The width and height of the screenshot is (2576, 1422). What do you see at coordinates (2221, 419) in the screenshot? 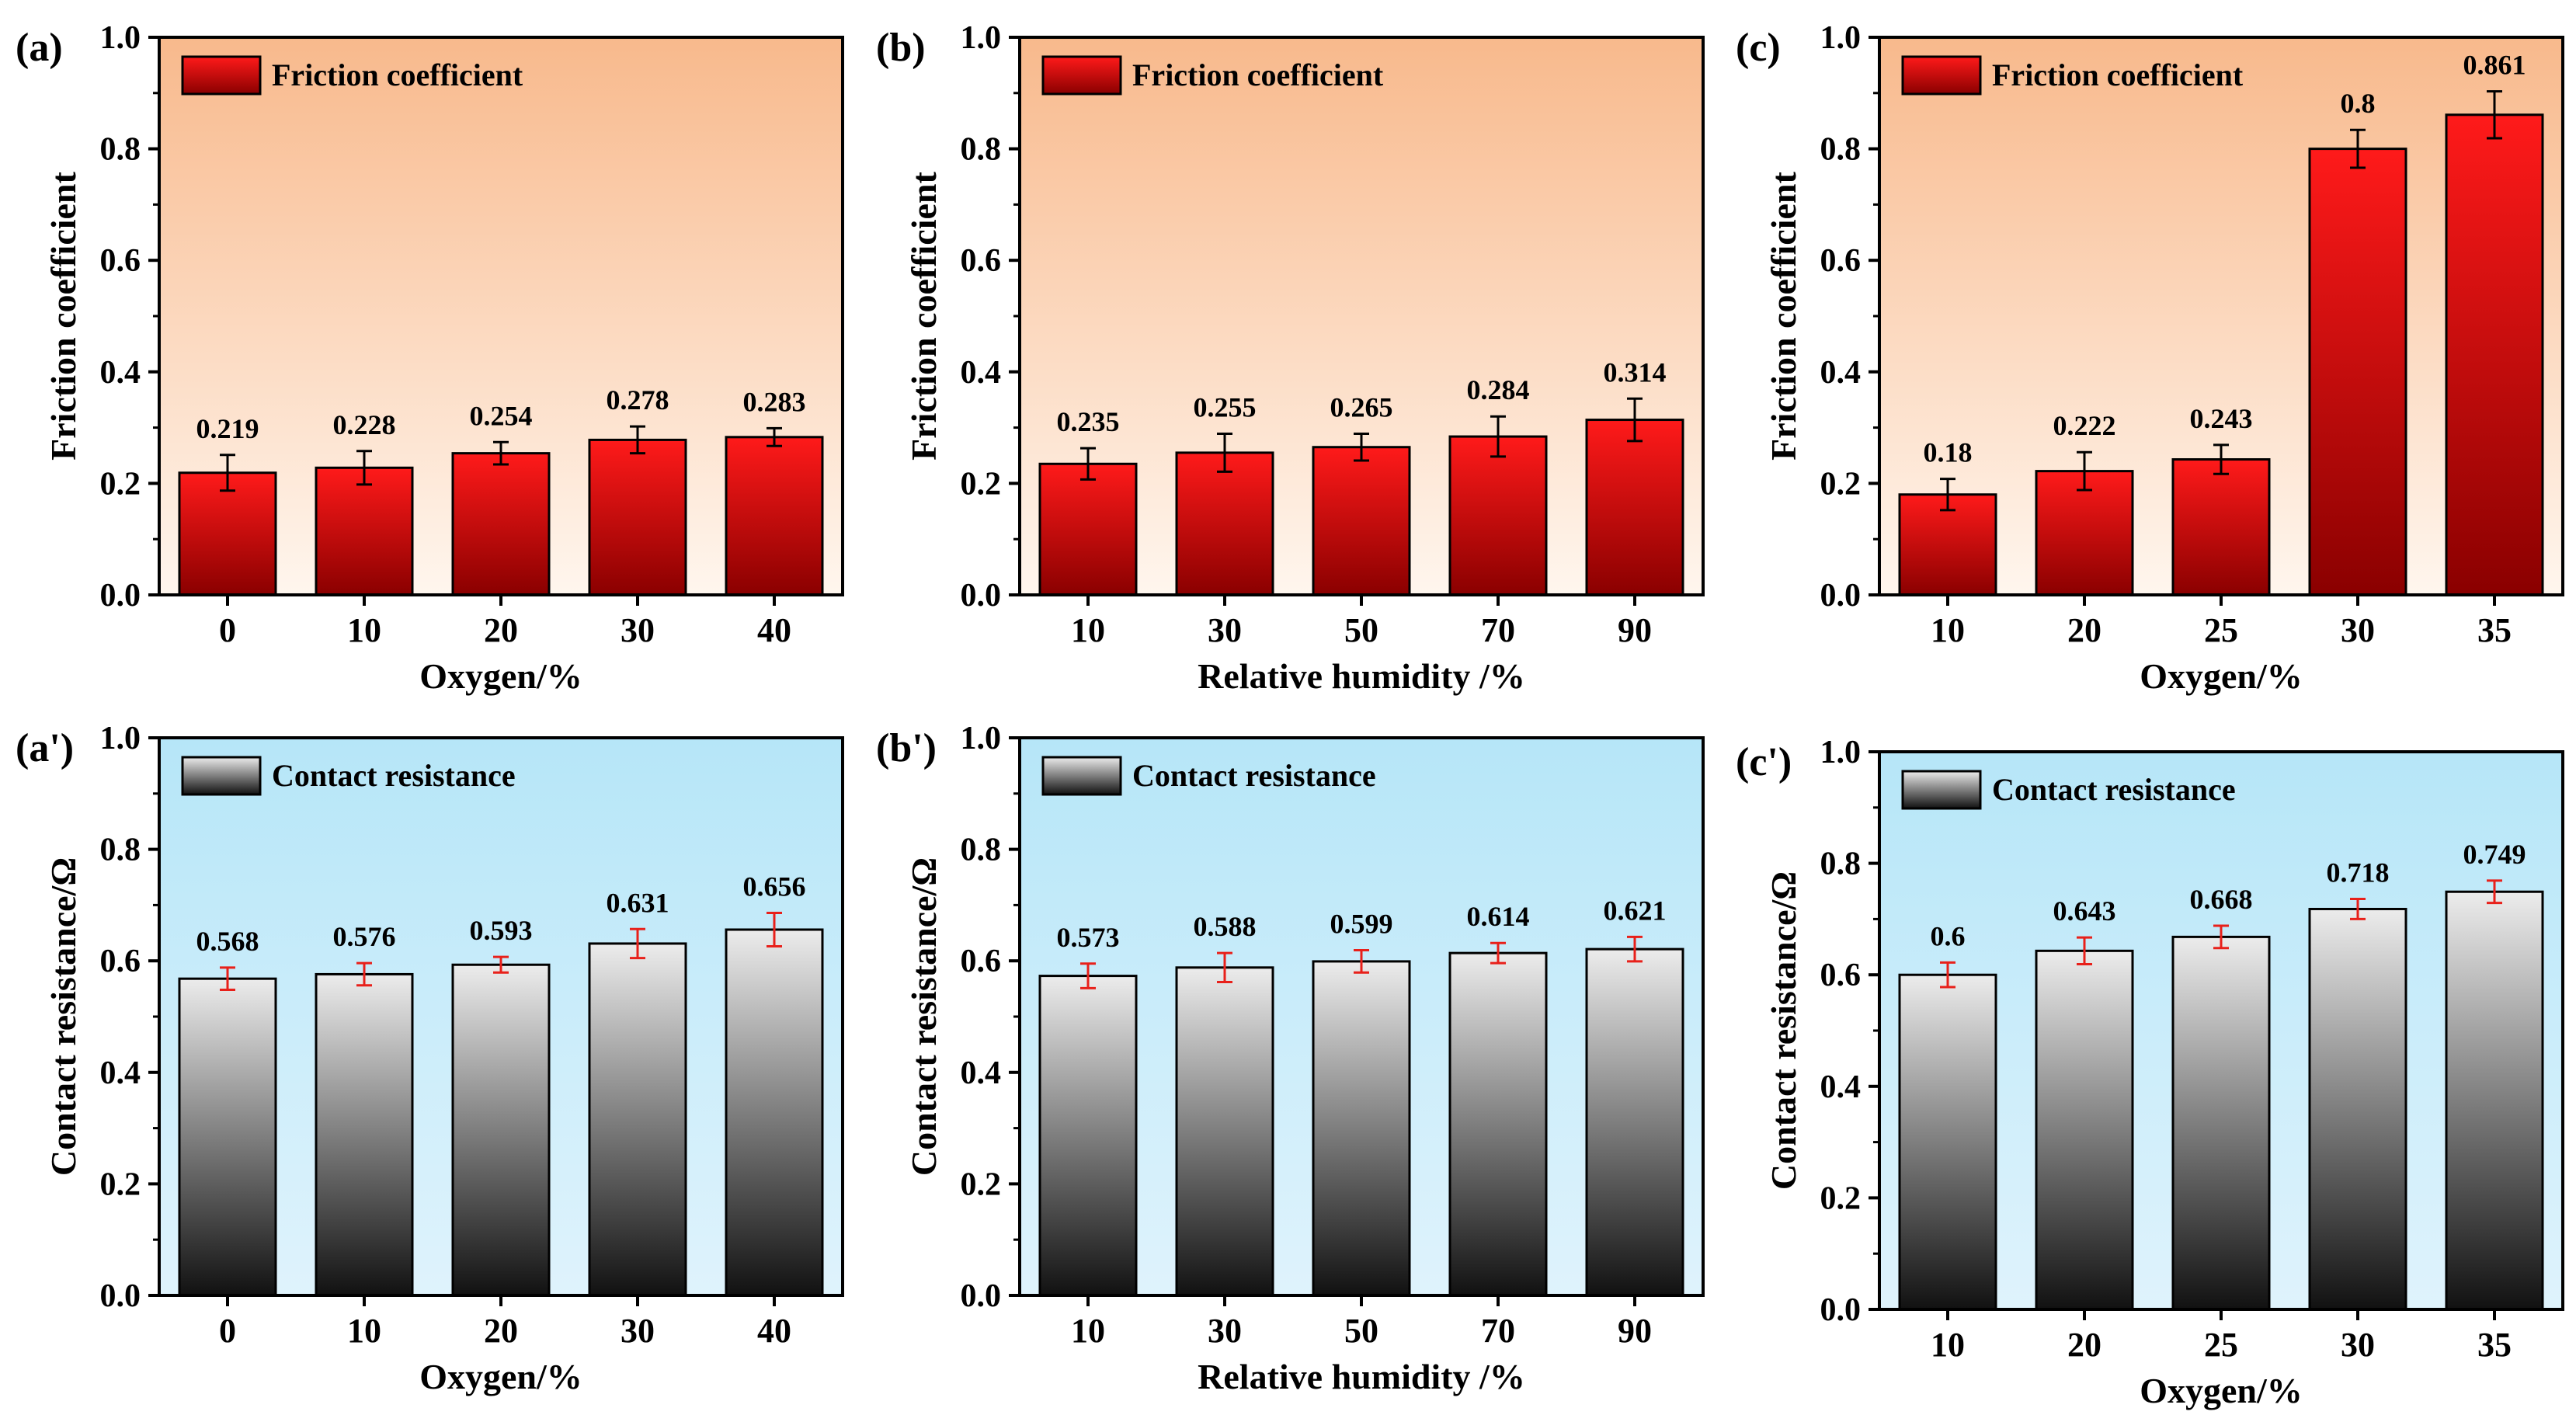
I see `value-label-25: 0.243` at bounding box center [2221, 419].